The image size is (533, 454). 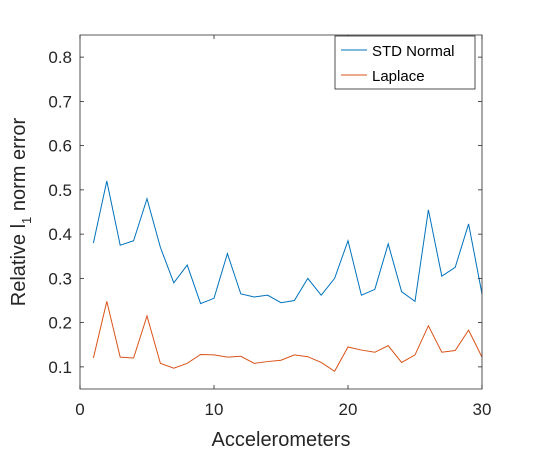 What do you see at coordinates (413, 51) in the screenshot?
I see `legend-label-std-normal: STD Normal` at bounding box center [413, 51].